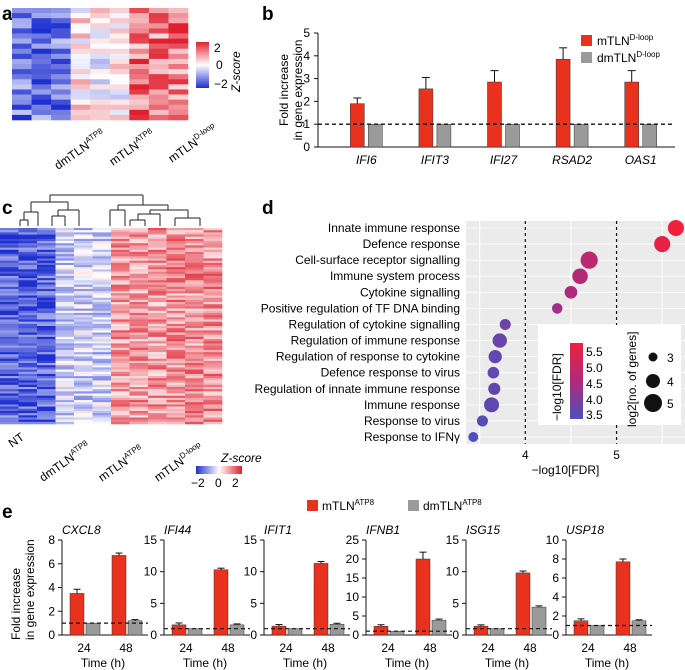 This screenshot has width=685, height=670. I want to click on legend-d-color-title: −log10[FDR], so click(557, 387).